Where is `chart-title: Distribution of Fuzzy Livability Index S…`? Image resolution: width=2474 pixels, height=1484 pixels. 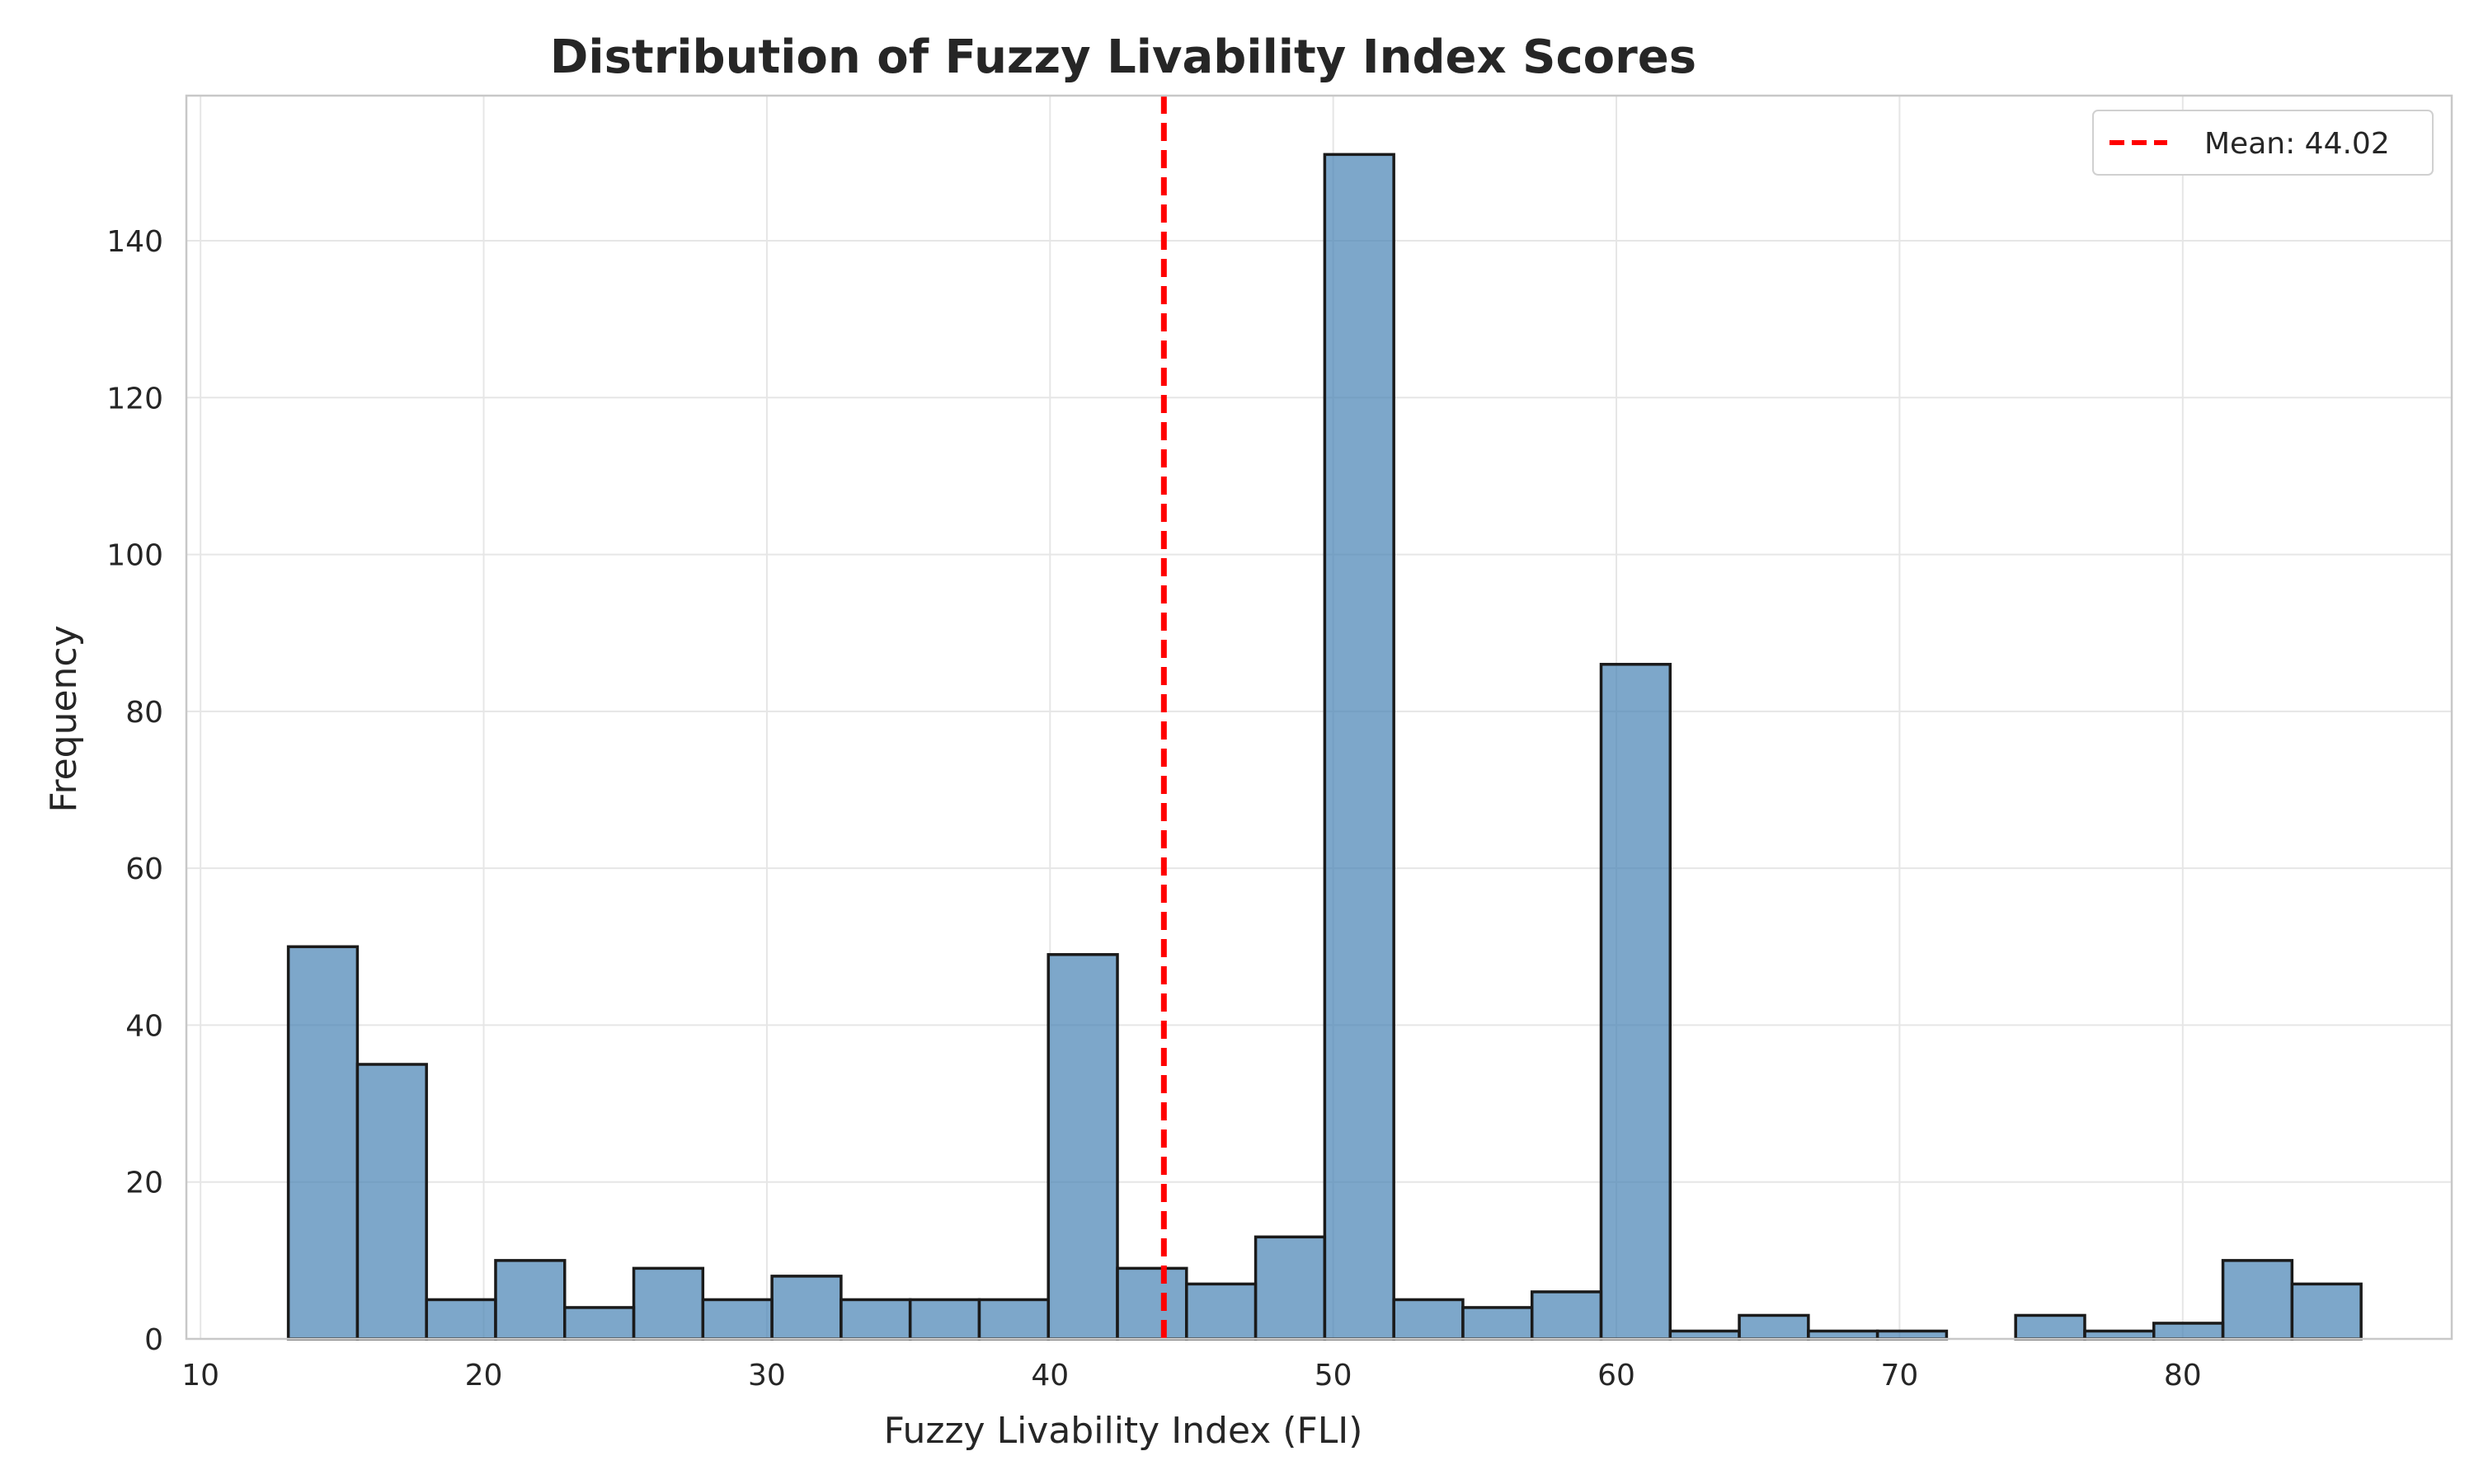 chart-title: Distribution of Fuzzy Livability Index S… is located at coordinates (1123, 58).